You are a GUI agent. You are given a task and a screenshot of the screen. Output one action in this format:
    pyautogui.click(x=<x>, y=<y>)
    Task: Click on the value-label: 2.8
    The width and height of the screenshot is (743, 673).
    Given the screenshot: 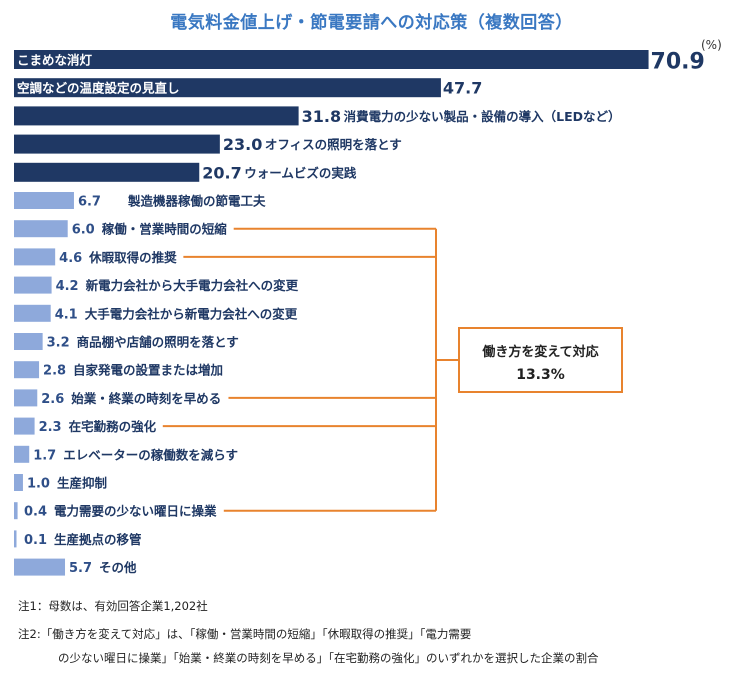 What is the action you would take?
    pyautogui.click(x=54, y=371)
    